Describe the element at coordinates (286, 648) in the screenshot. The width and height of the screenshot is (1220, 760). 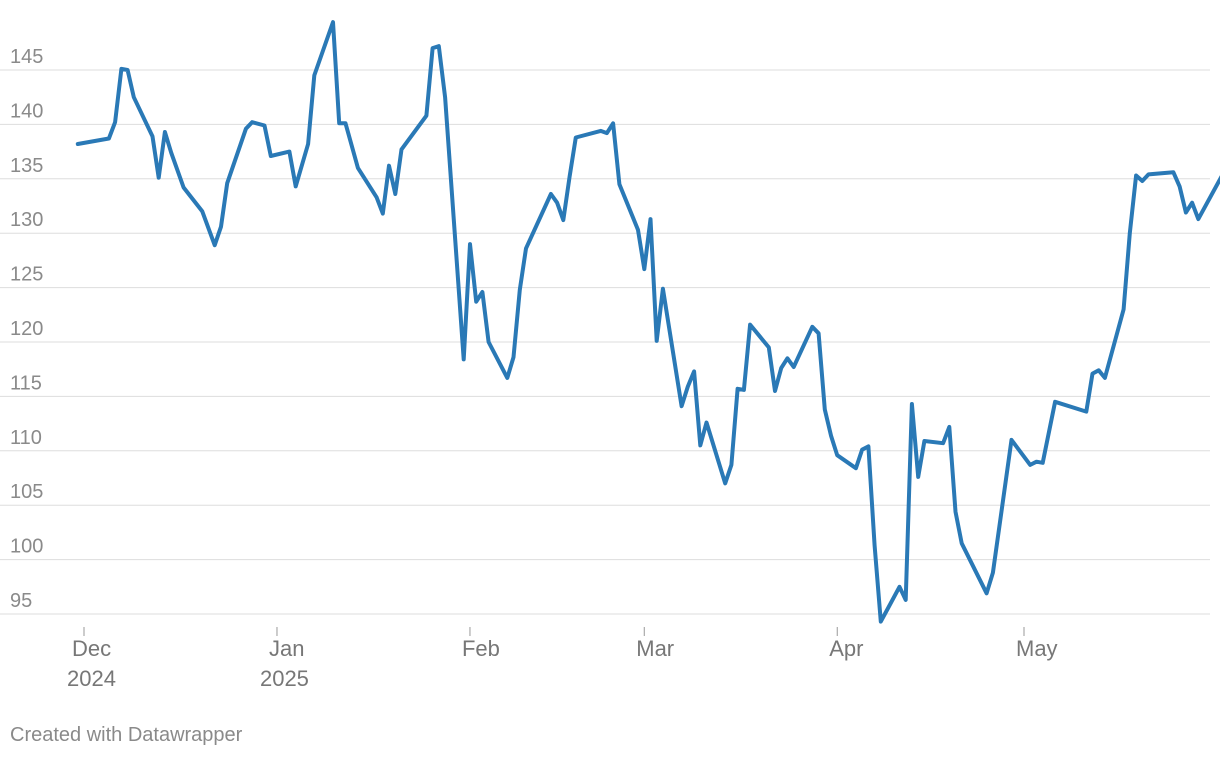
I see `x-tick-label-jan: Jan` at that location.